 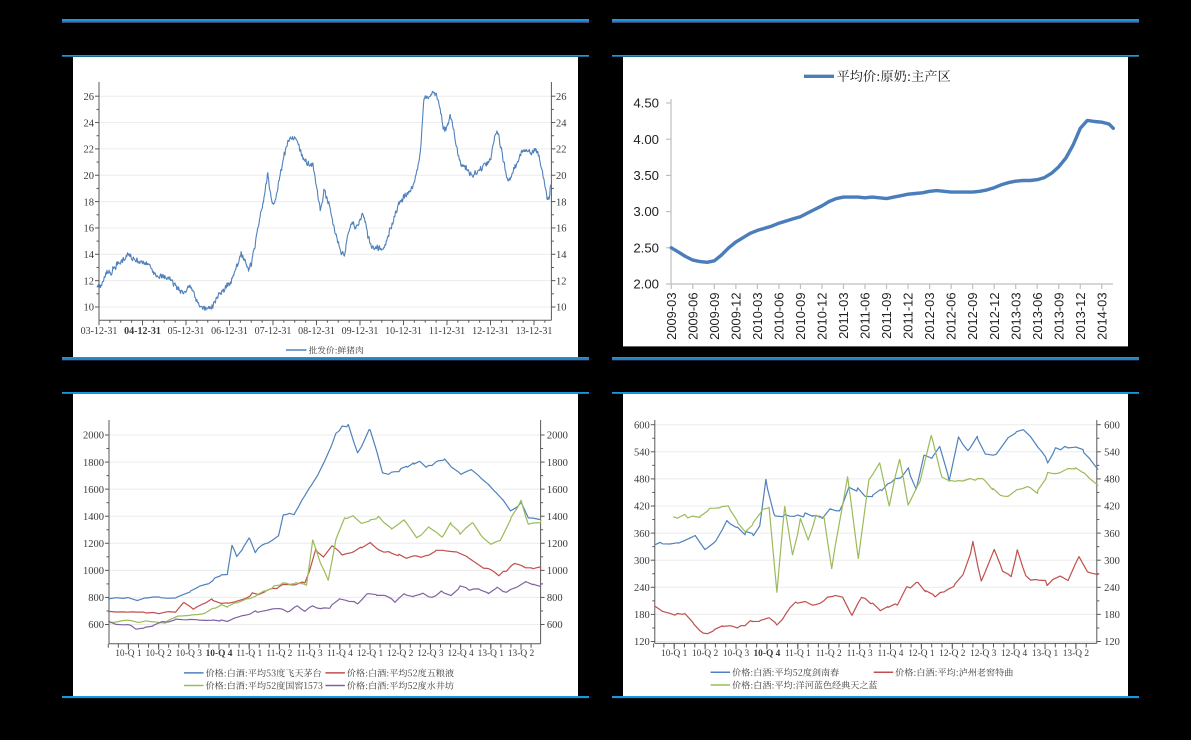 What do you see at coordinates (929, 316) in the screenshot?
I see `svg-text: 2012-03` at bounding box center [929, 316].